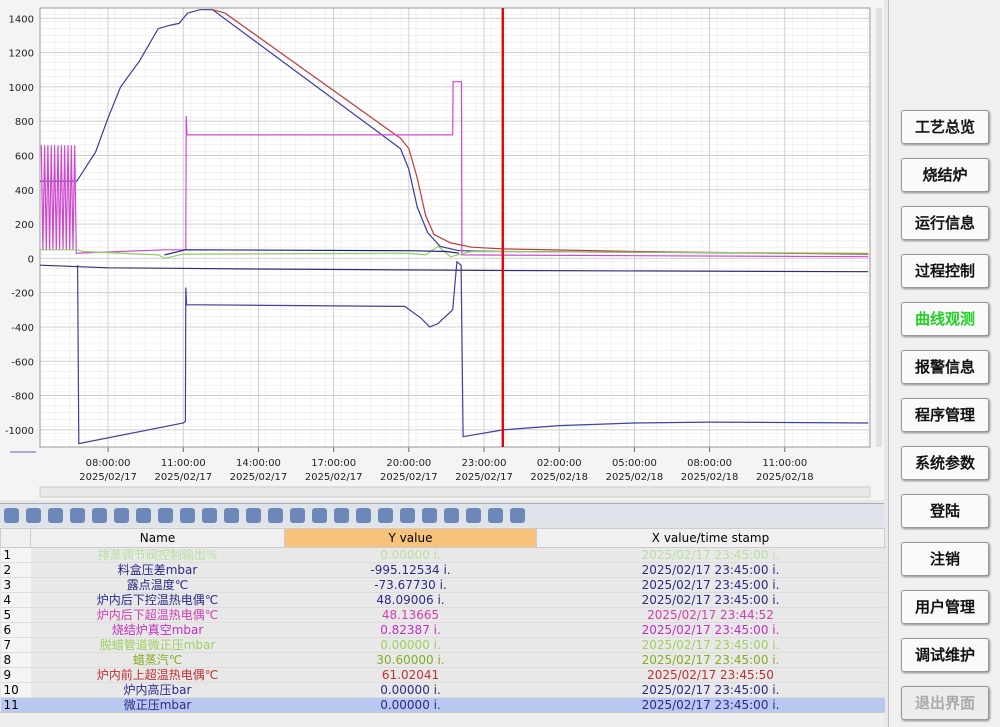 The width and height of the screenshot is (1000, 727). What do you see at coordinates (945, 367) in the screenshot?
I see `menu-button: 报警信息` at bounding box center [945, 367].